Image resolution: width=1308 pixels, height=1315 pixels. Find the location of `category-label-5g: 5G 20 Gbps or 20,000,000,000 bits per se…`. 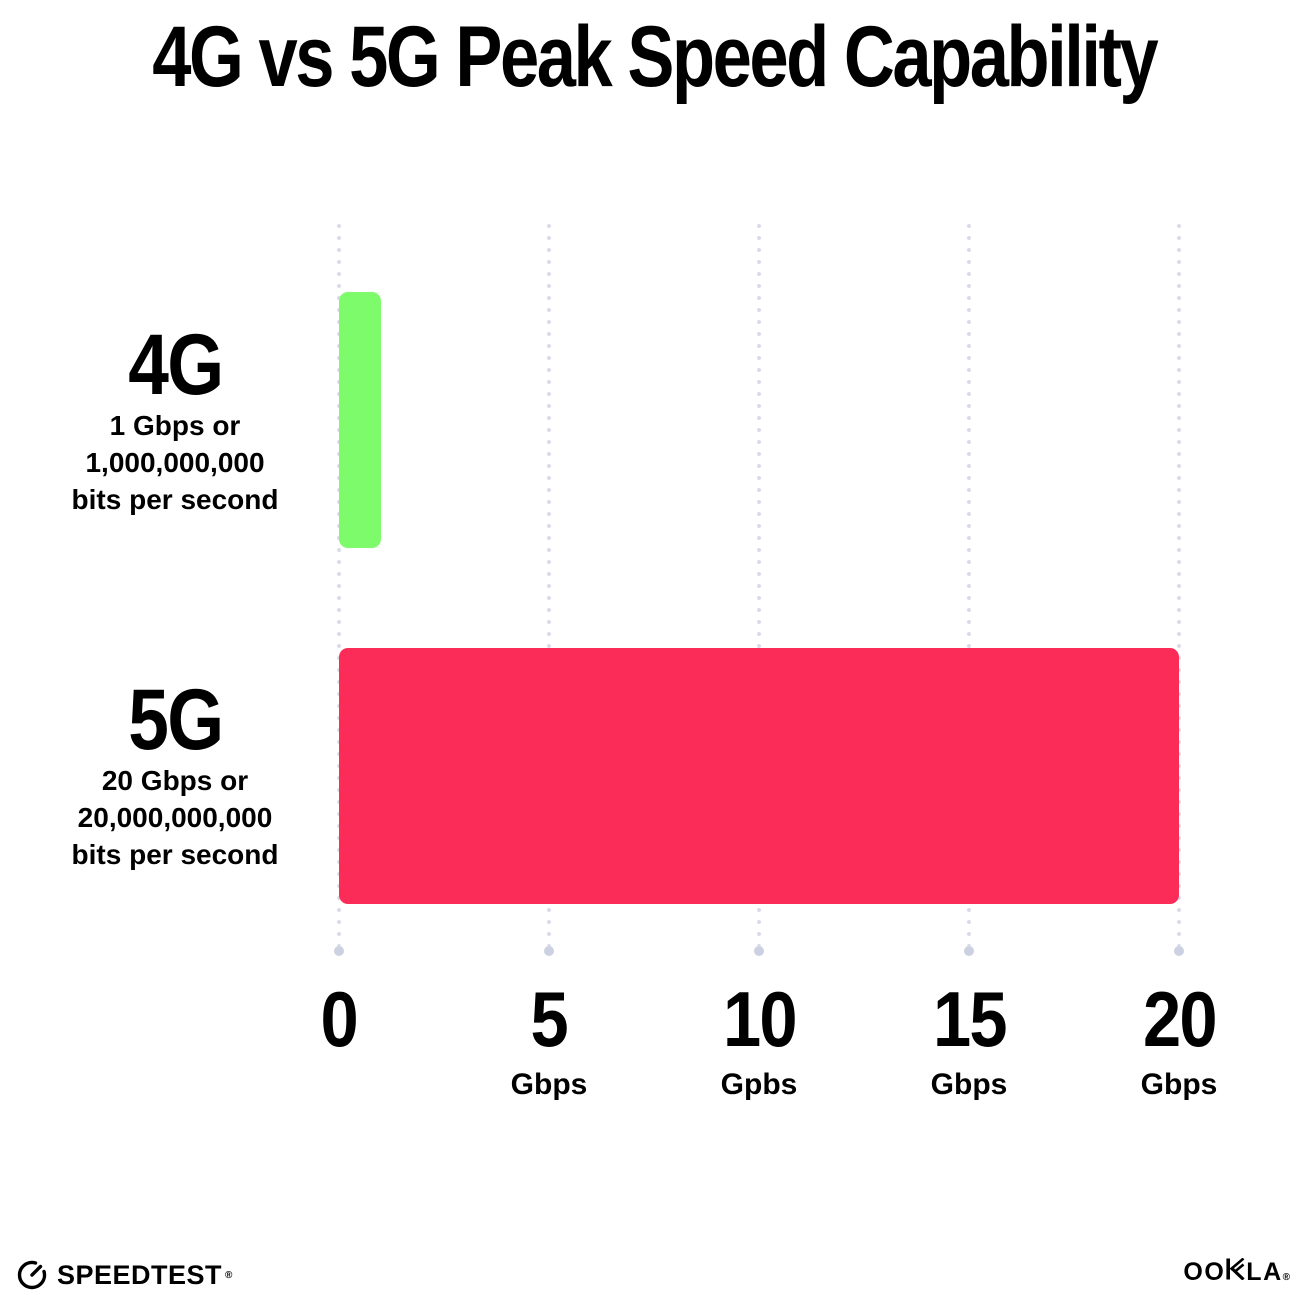

category-label-5g: 5G 20 Gbps or 20,000,000,000 bits per se… is located at coordinates (175, 776).